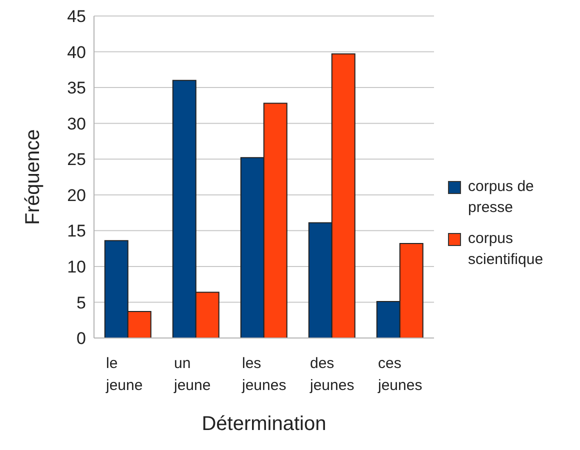 The height and width of the screenshot is (450, 580). Describe the element at coordinates (76, 16) in the screenshot. I see `y-tick-label: 45` at that location.